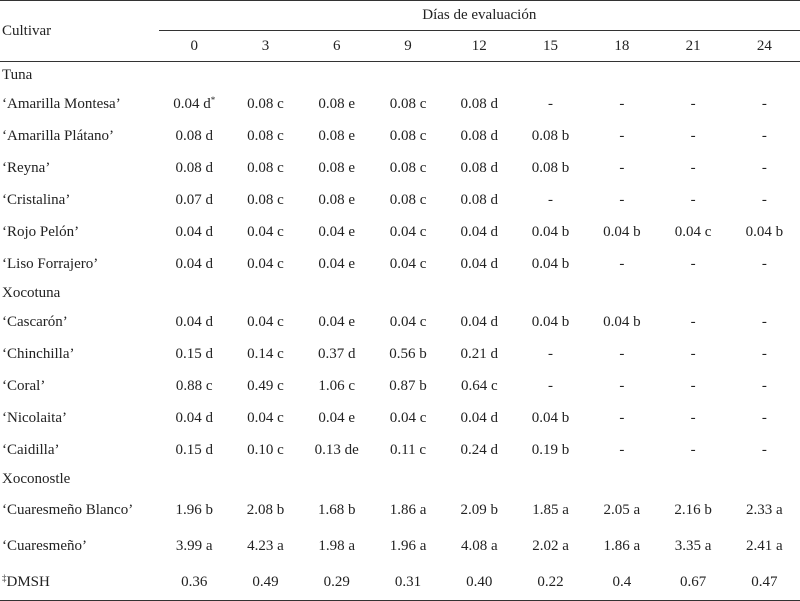  I want to click on cell-value: 2.41 a, so click(764, 545).